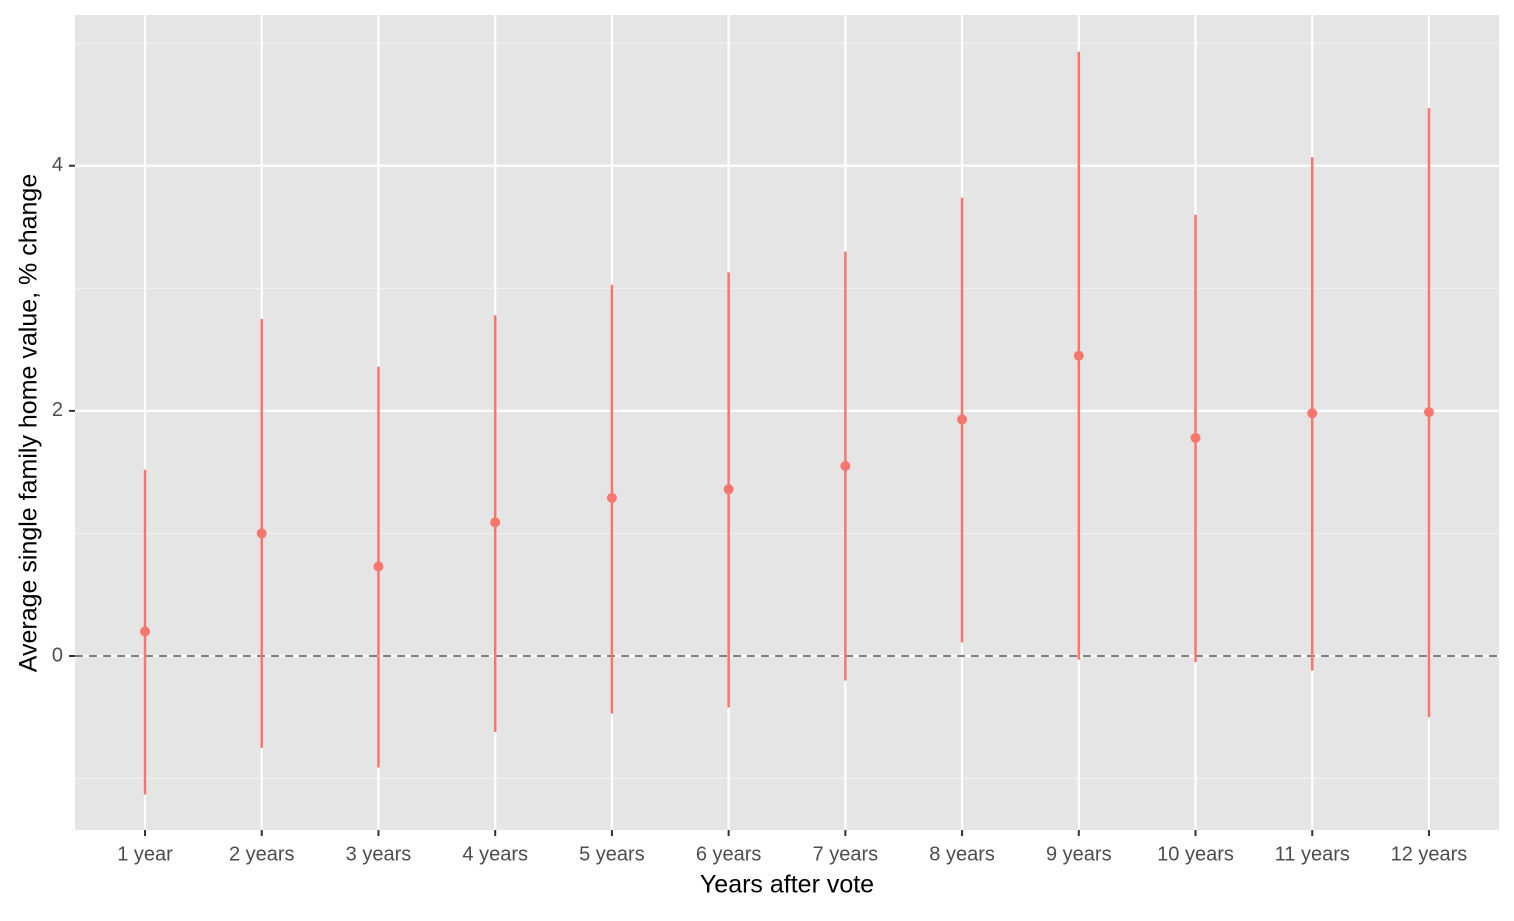 The image size is (1514, 921). What do you see at coordinates (262, 854) in the screenshot?
I see `x-tick-label: 2 years` at bounding box center [262, 854].